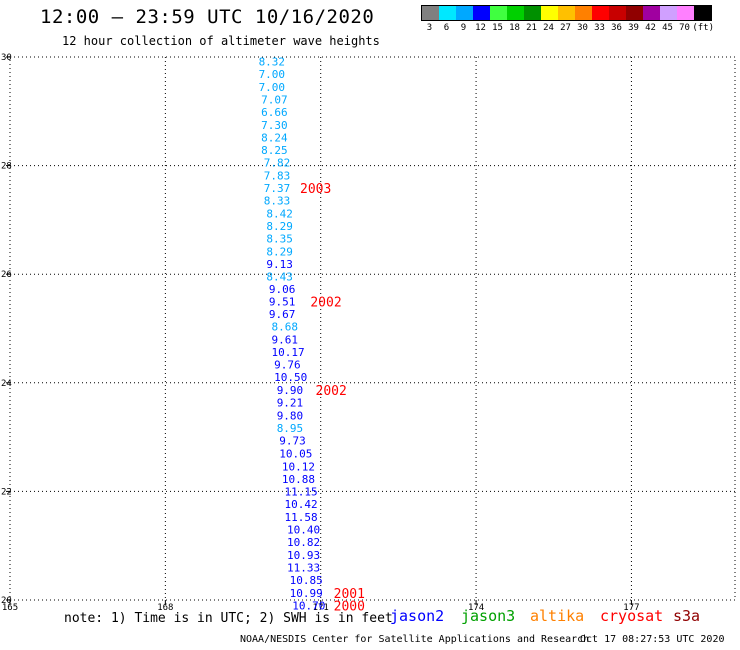 This screenshot has width=740, height=650. What do you see at coordinates (497, 28) in the screenshot?
I see `legend-label: 15` at bounding box center [497, 28].